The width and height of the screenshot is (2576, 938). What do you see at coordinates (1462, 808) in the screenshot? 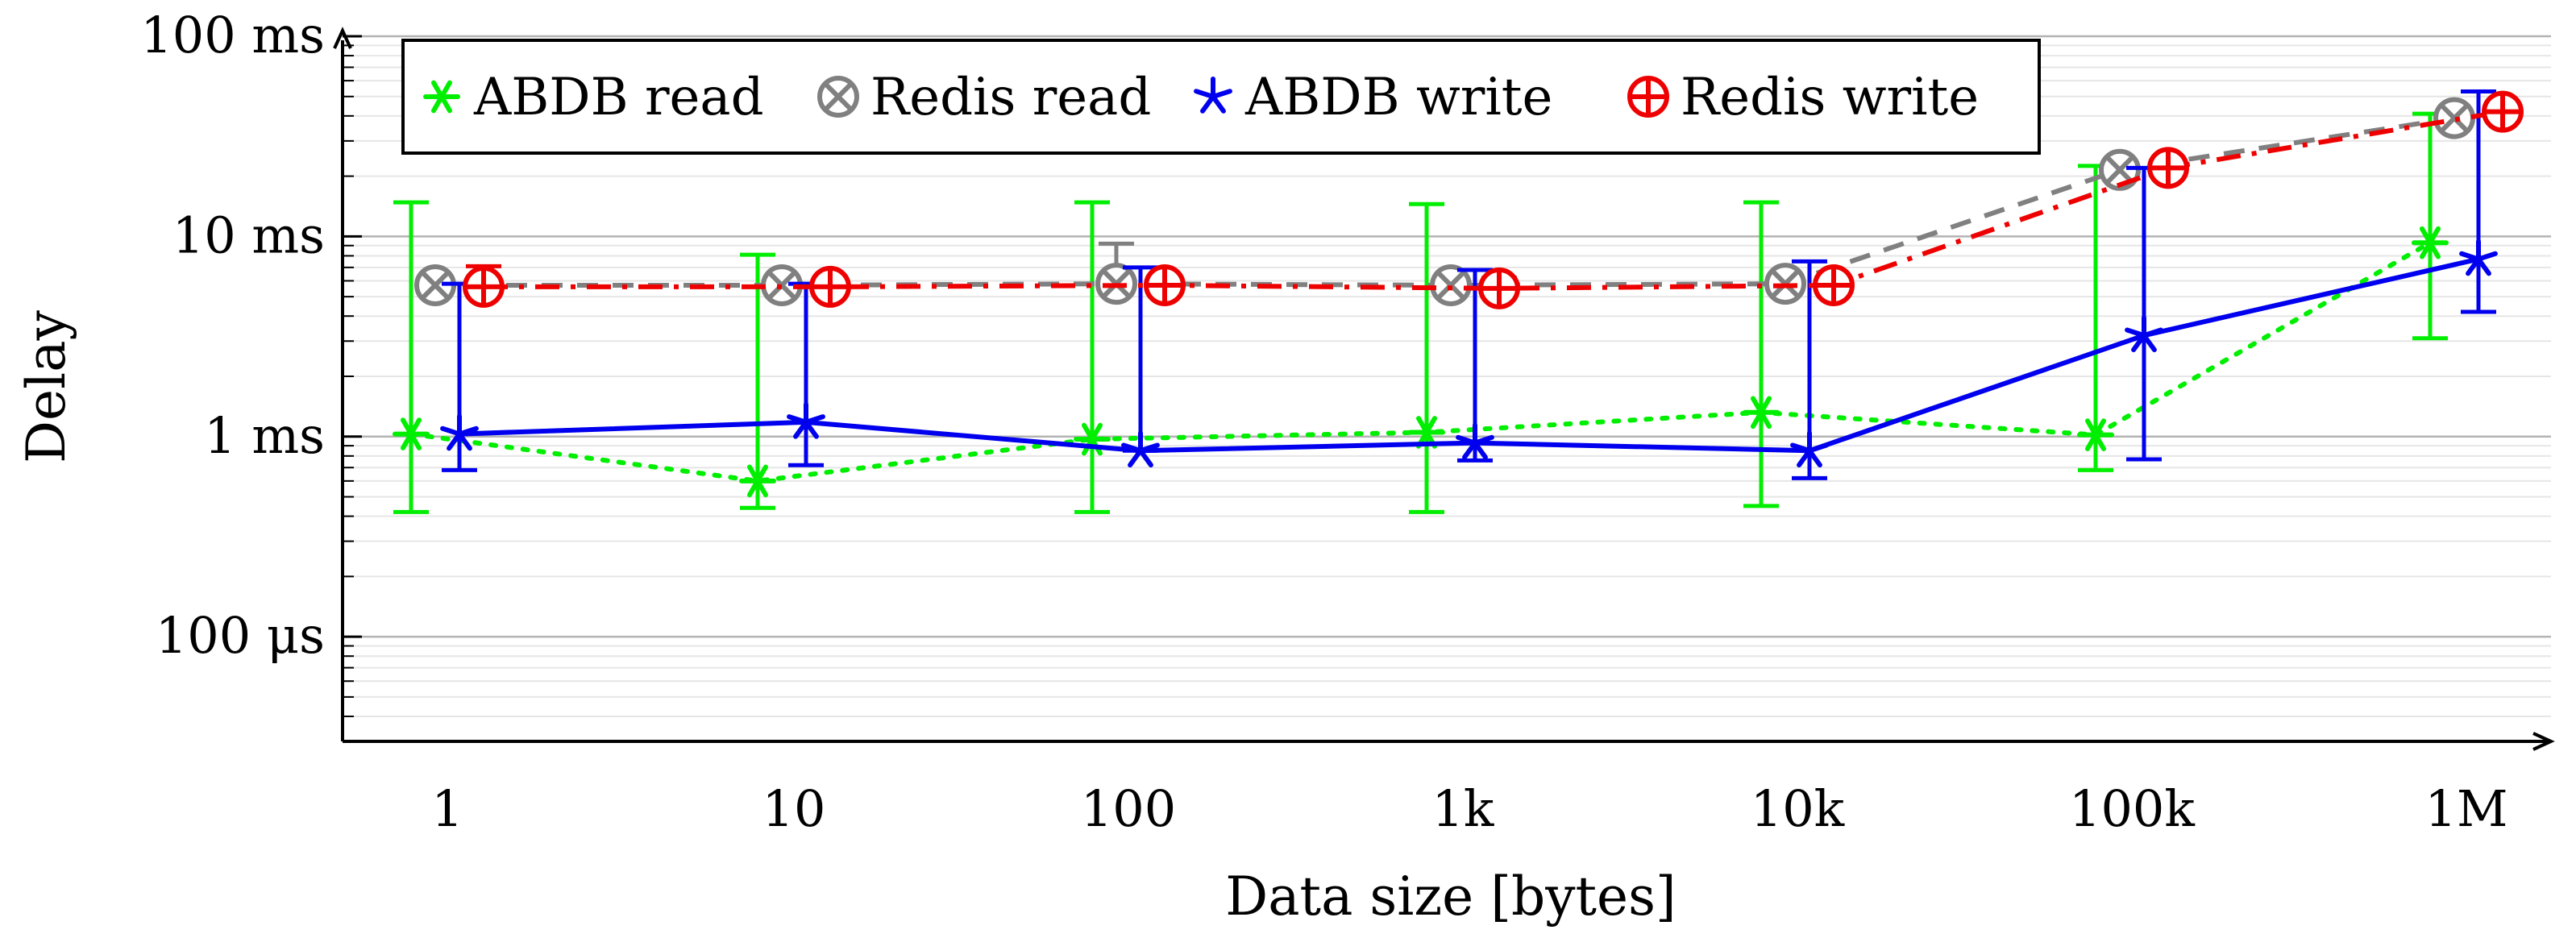
I see `x-tick-label: 1k` at bounding box center [1462, 808].